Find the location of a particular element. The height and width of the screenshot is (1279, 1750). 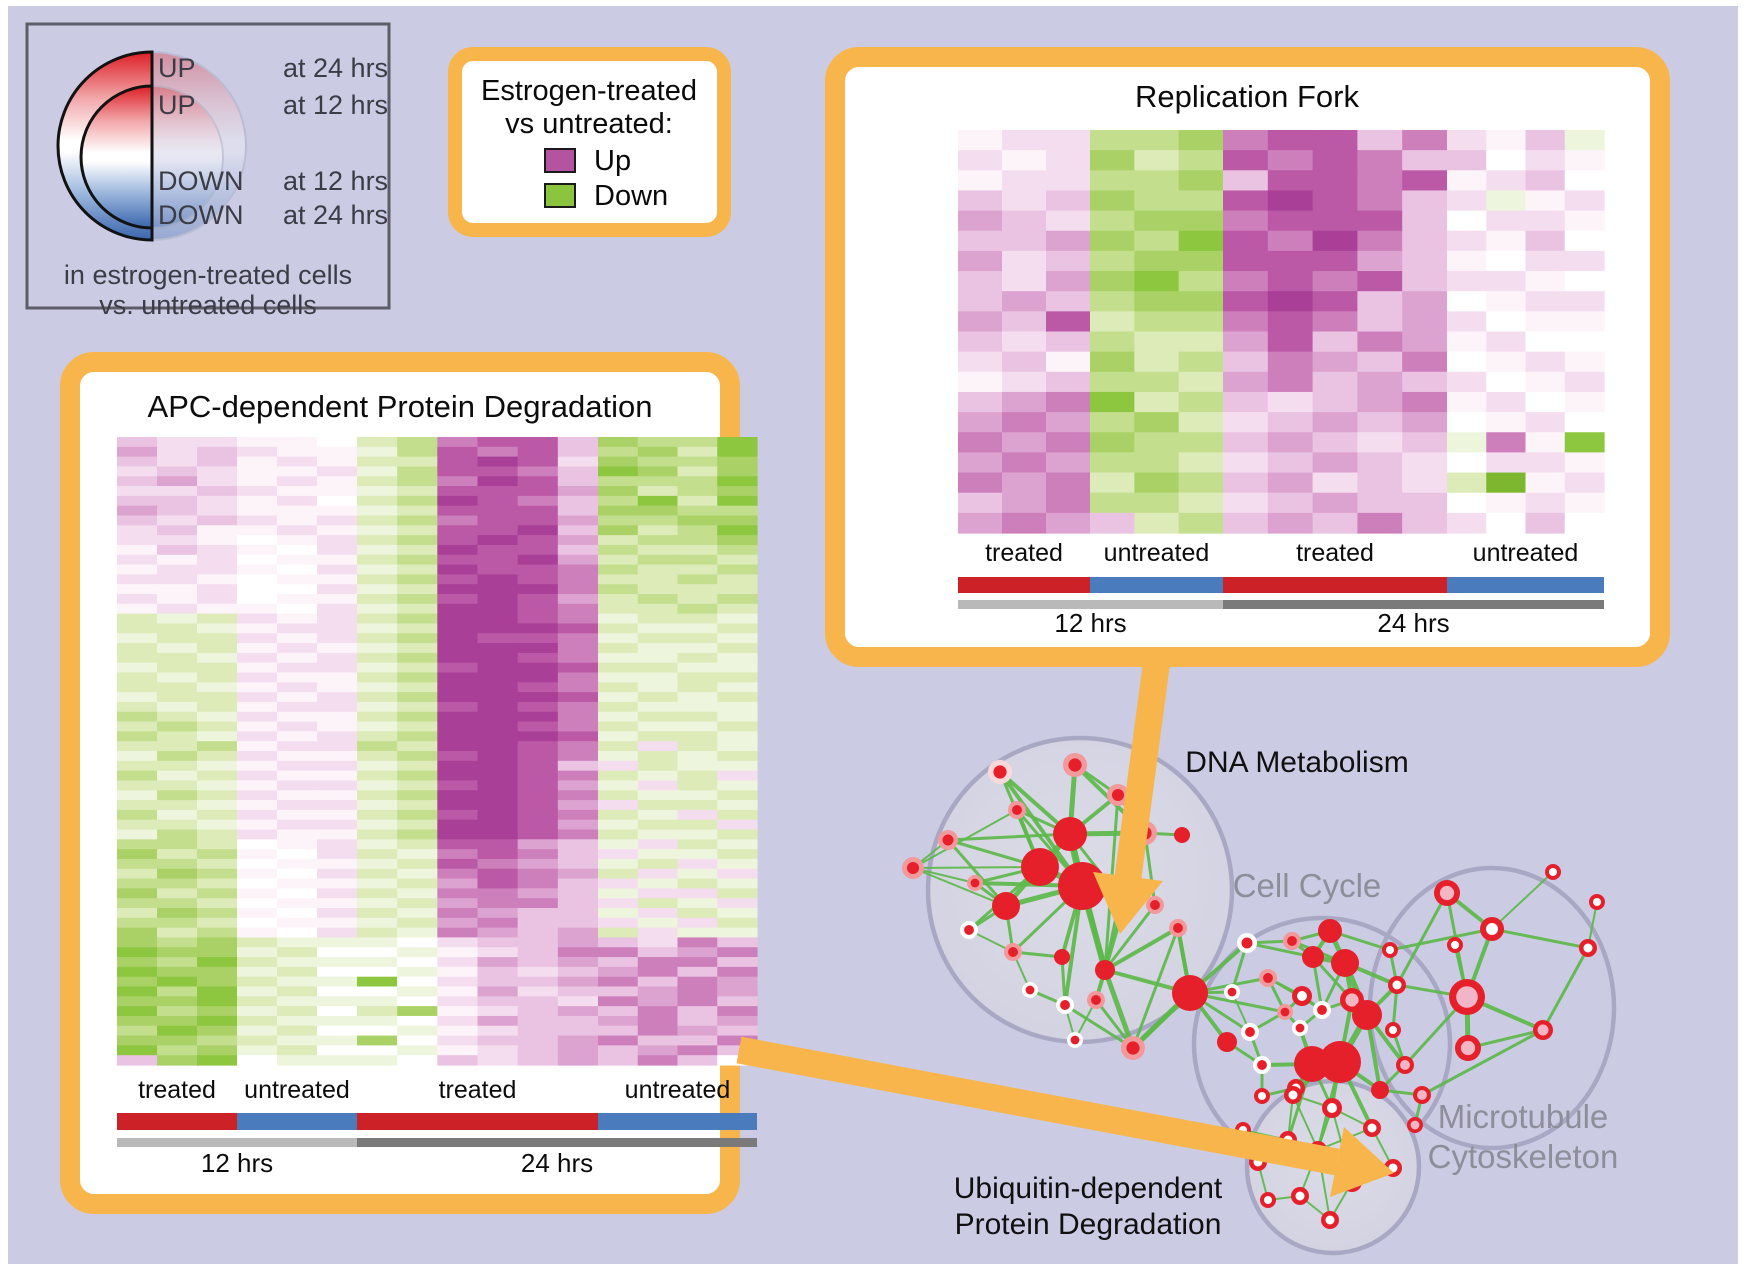

condition-bar is located at coordinates (1156, 585).